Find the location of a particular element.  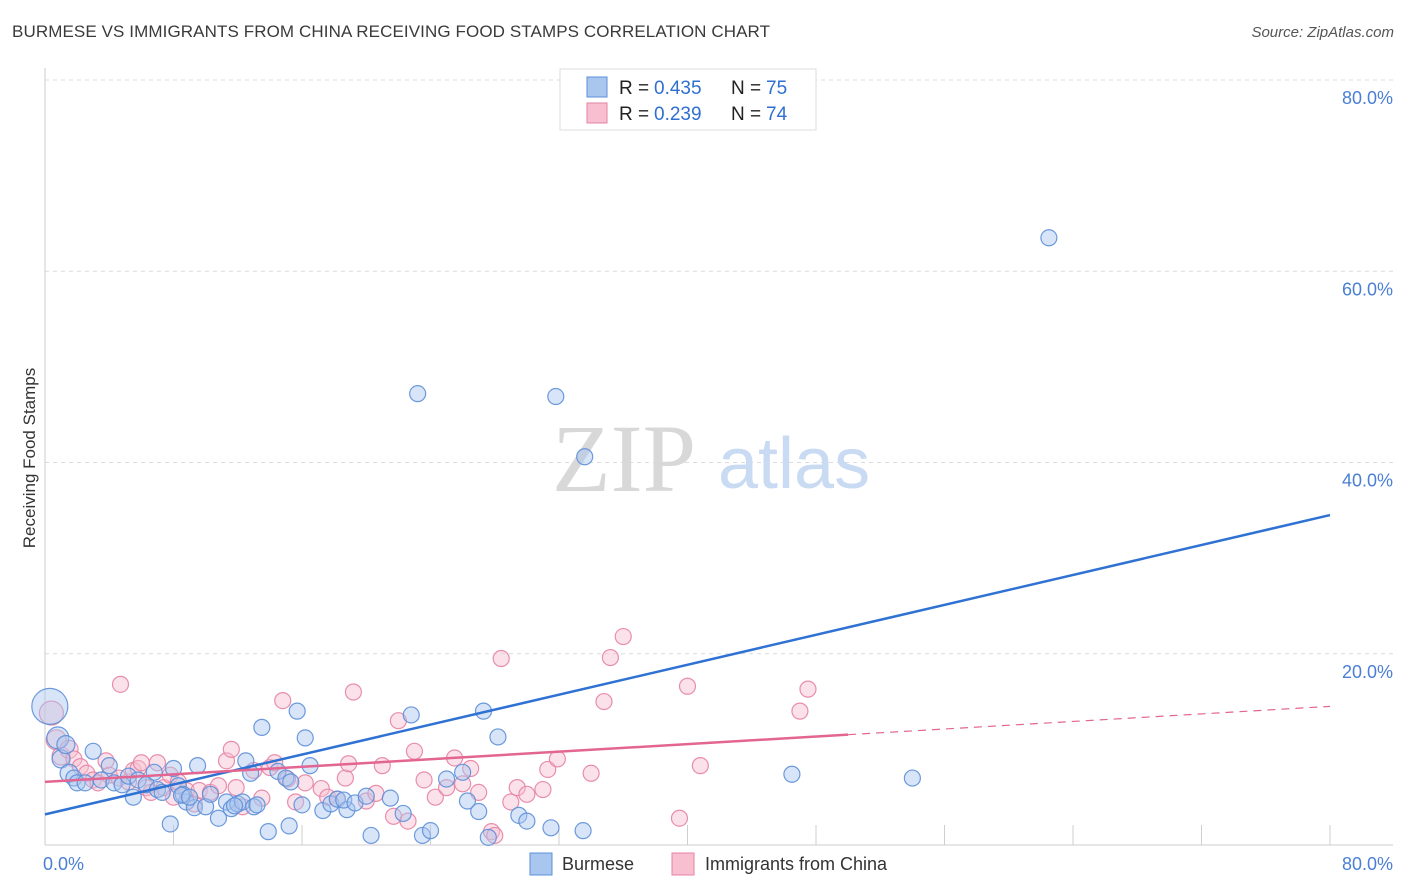

legend: R = 0.435 N = 75 R = 0.239 N = 74 is located at coordinates (688, 99).